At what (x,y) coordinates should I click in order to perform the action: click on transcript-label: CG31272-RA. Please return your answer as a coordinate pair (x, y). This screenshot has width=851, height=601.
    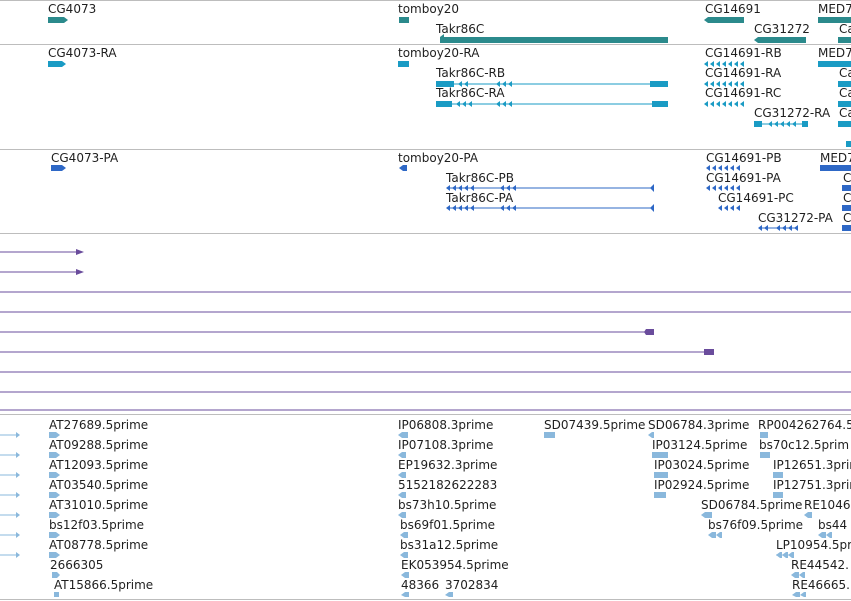
    Looking at the image, I should click on (792, 113).